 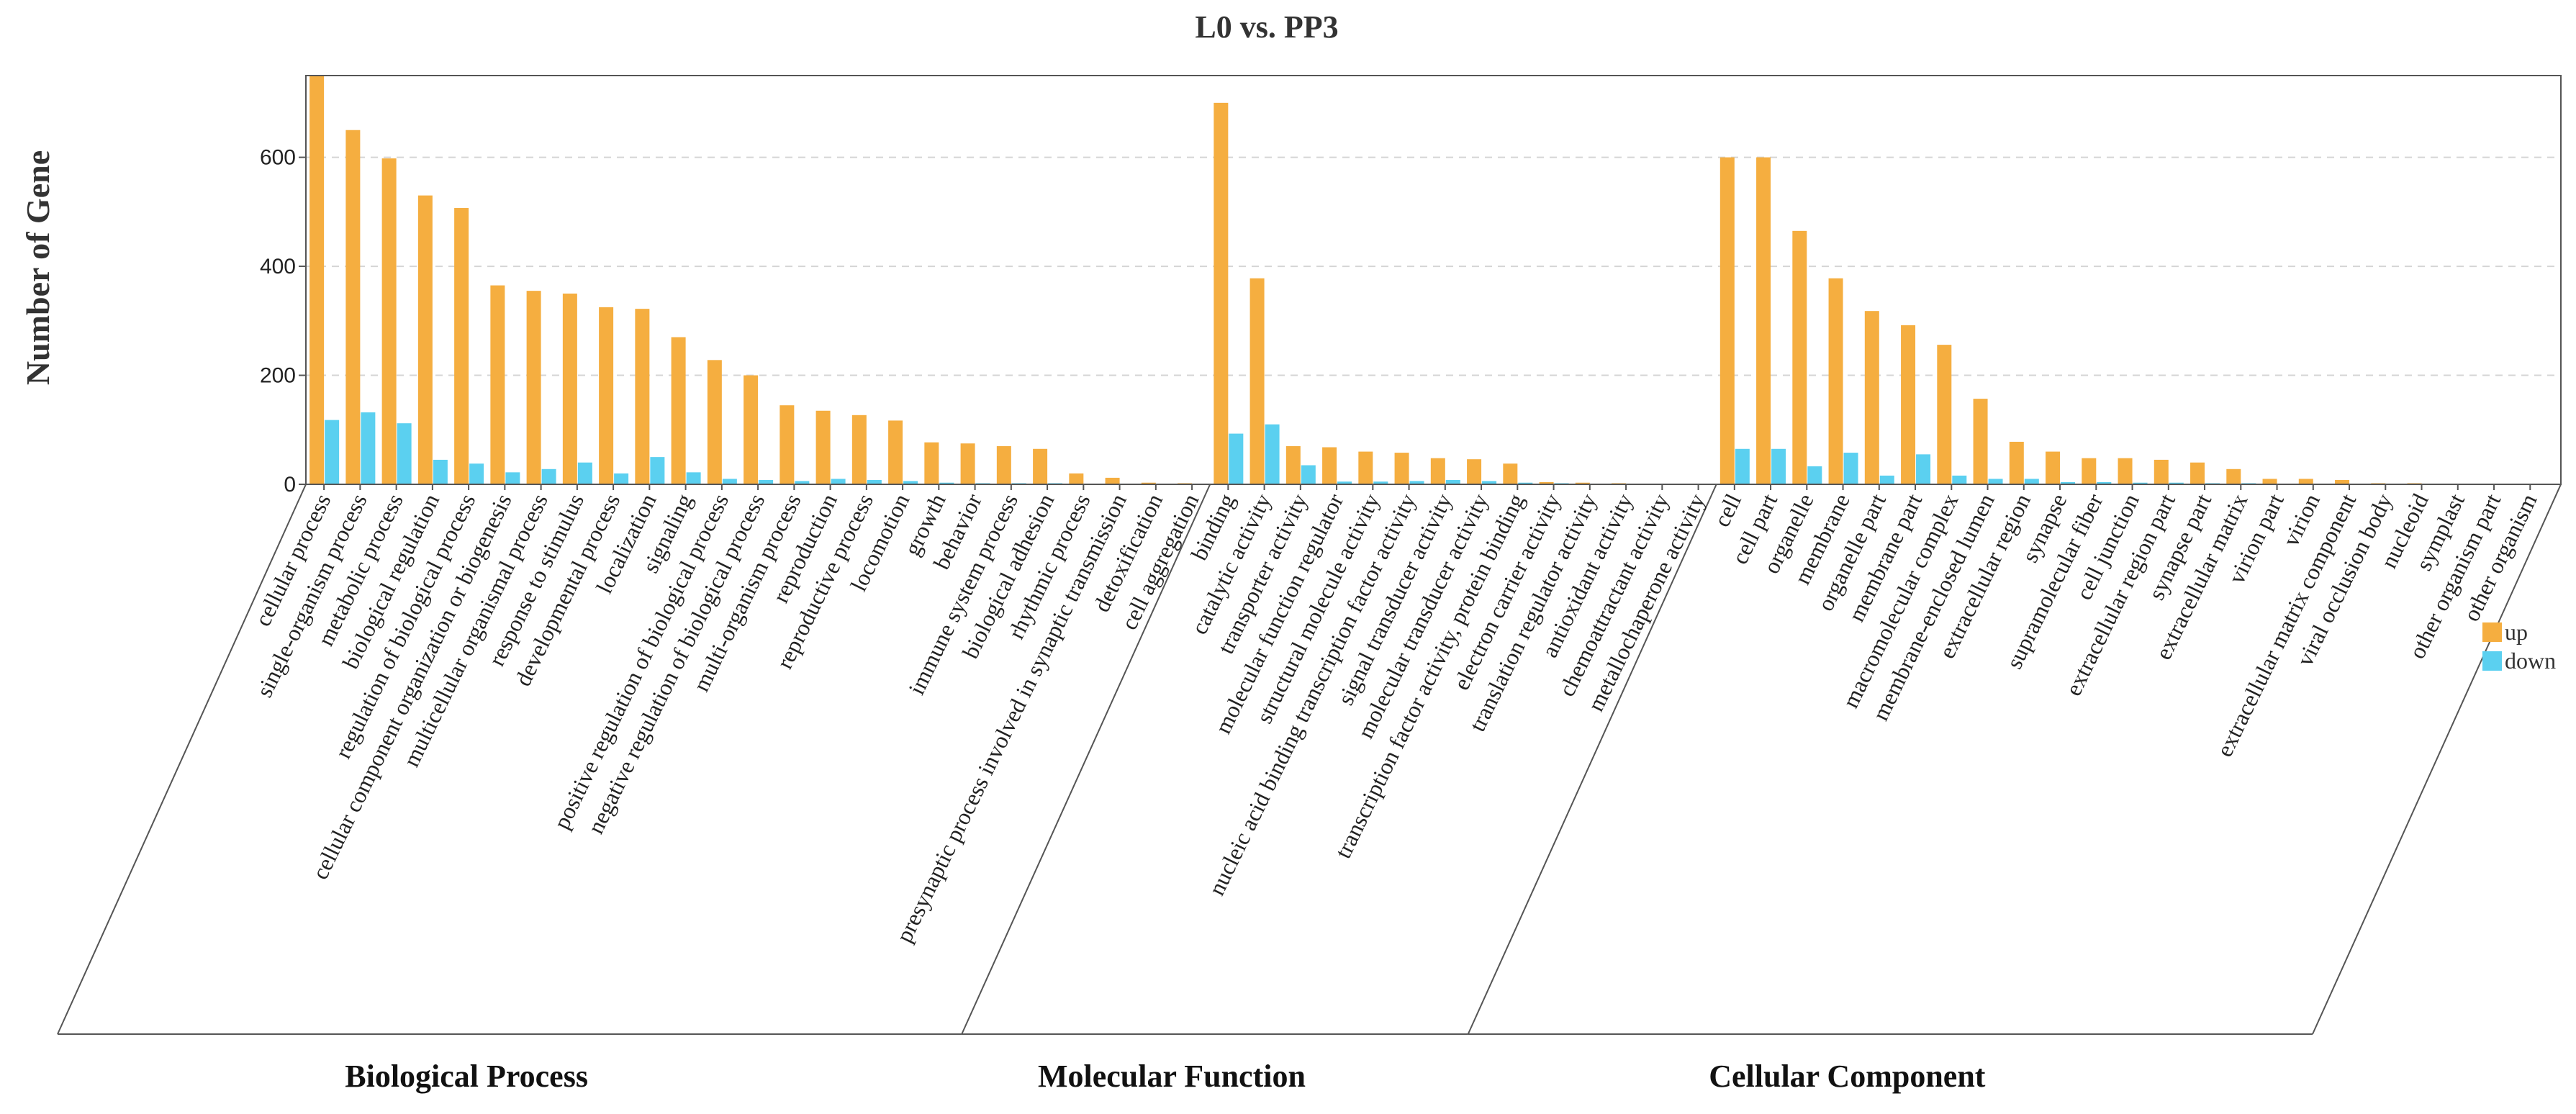 I want to click on bar-up-translation-regulator-activity, so click(x=1582, y=483).